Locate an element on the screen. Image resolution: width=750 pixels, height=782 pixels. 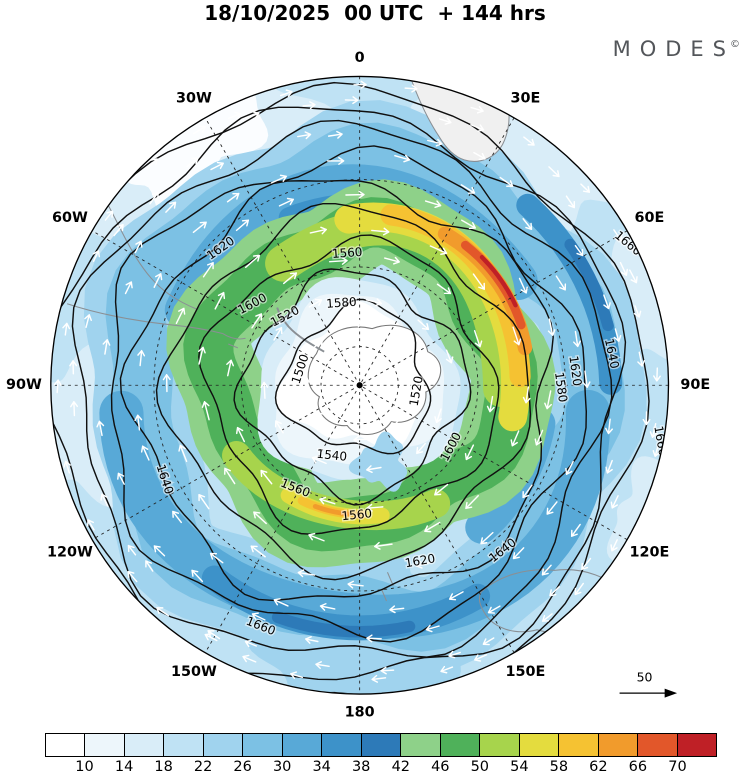
colorbar-tick: 58 is located at coordinates (559, 767).